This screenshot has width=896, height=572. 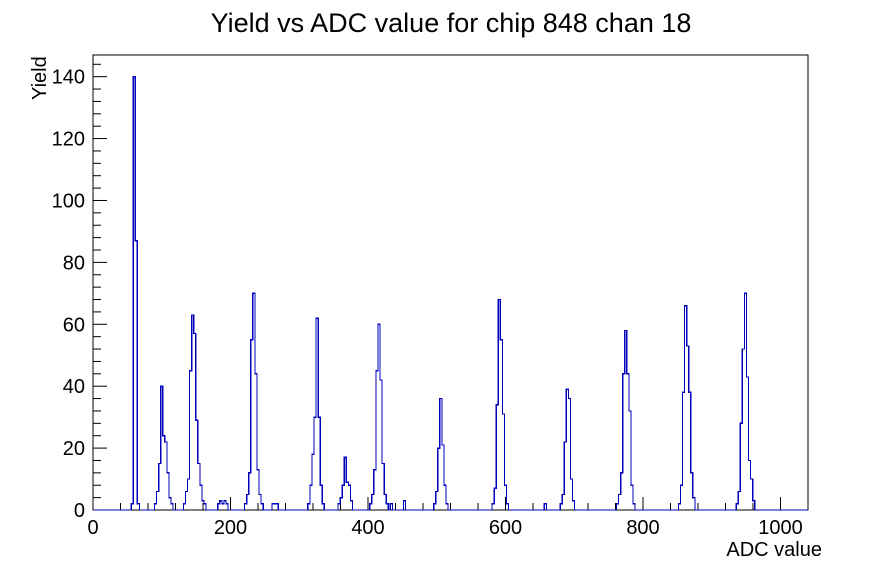 I want to click on y-tick-label: 0, so click(x=79, y=511).